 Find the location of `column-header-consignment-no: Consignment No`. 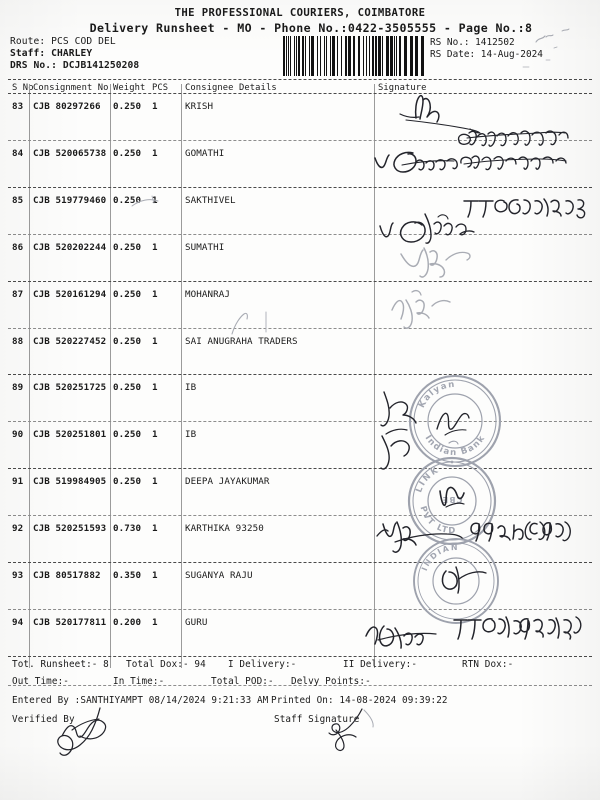

column-header-consignment-no: Consignment No is located at coordinates (71, 88).